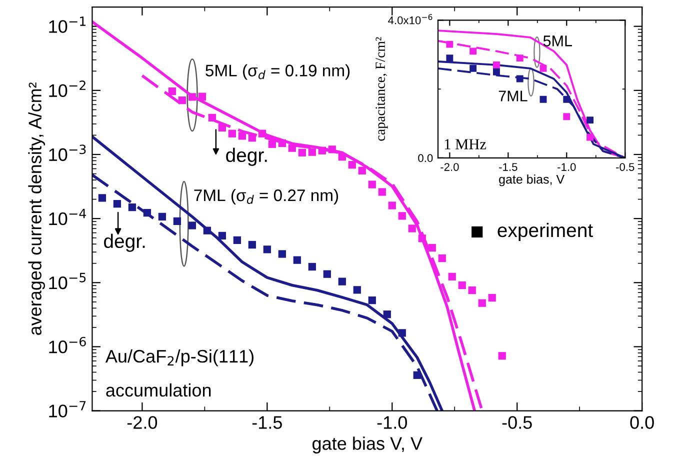 This screenshot has height=470, width=678. I want to click on annotation: 5ML (σ$_{d}$ = 0.19 nm), so click(278, 72).